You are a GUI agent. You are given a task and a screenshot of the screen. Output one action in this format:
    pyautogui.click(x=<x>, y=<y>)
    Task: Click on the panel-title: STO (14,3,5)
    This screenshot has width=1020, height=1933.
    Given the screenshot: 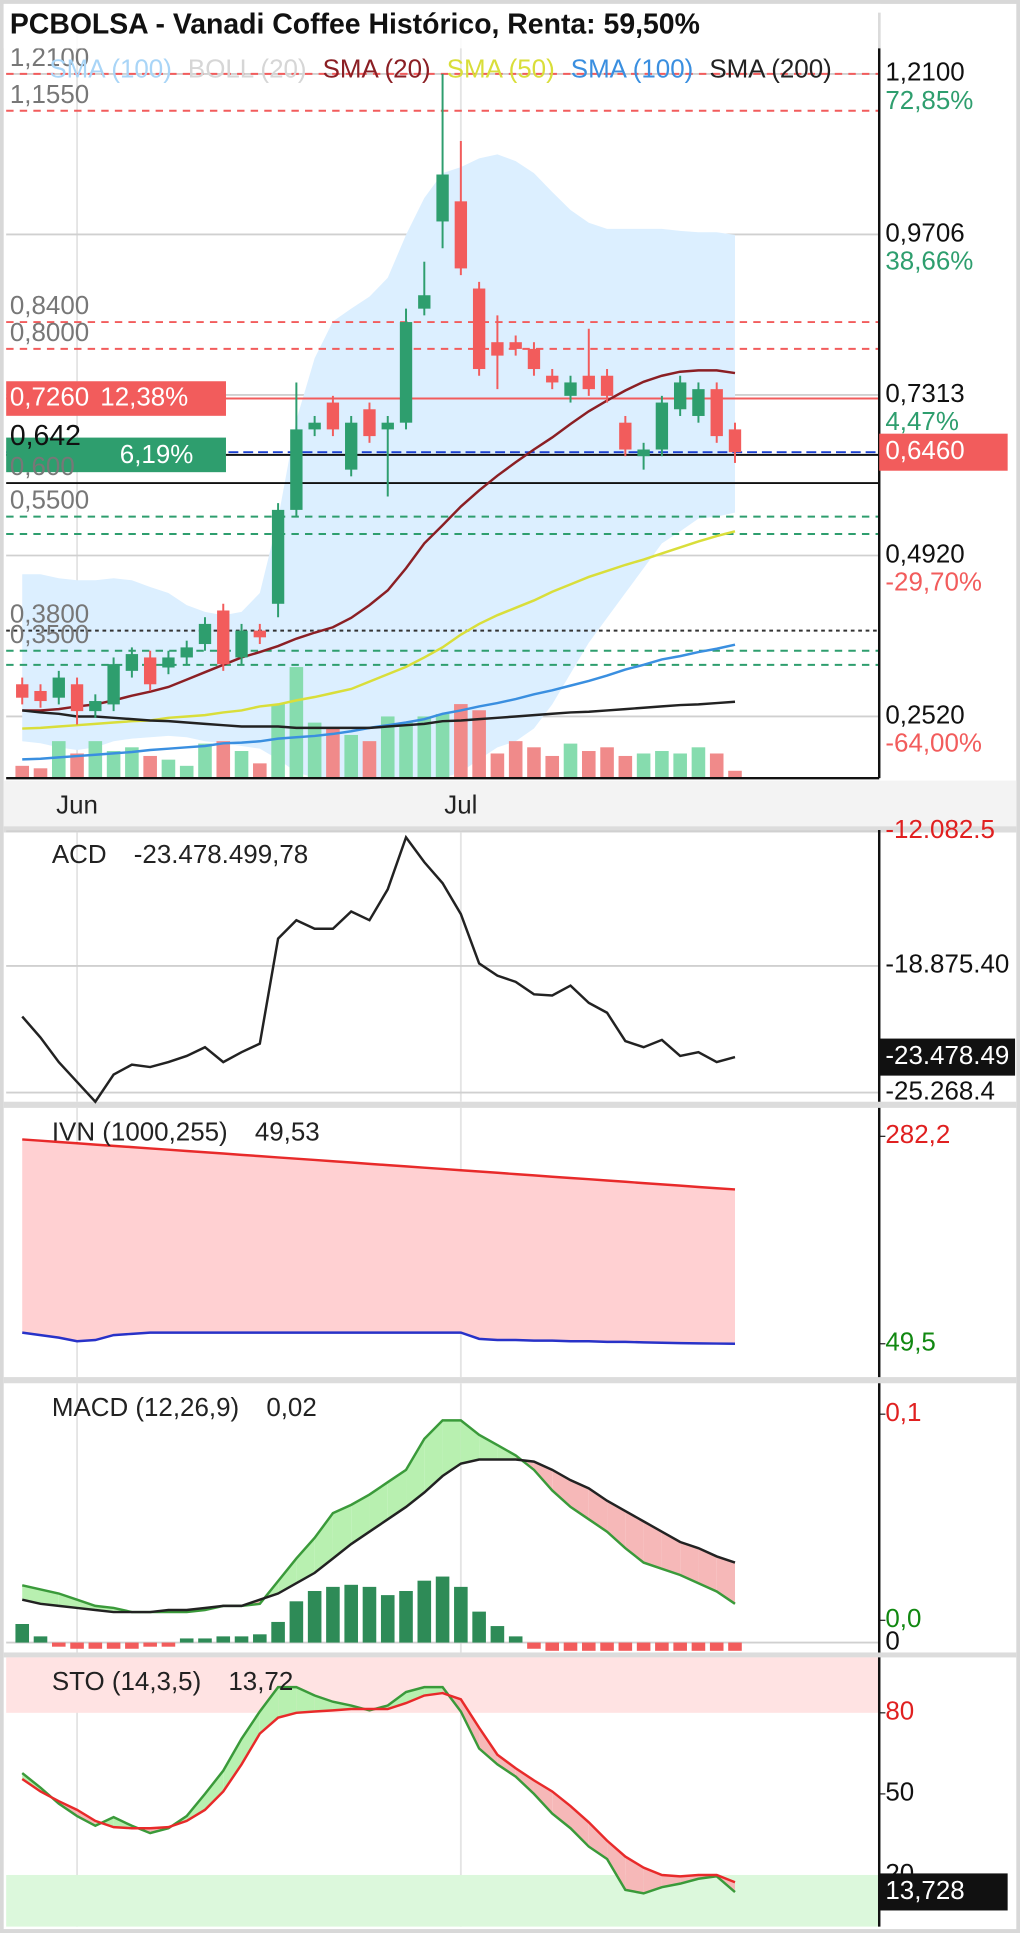 What is the action you would take?
    pyautogui.click(x=126, y=1682)
    